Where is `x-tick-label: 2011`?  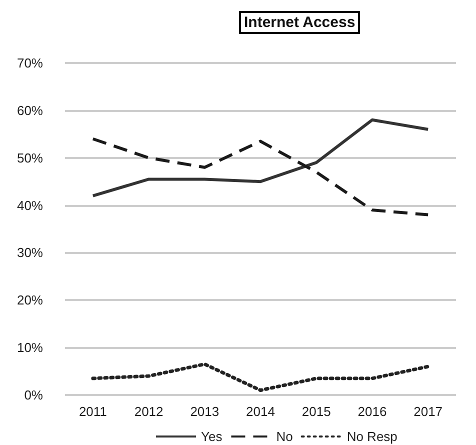 x-tick-label: 2011 is located at coordinates (92, 411).